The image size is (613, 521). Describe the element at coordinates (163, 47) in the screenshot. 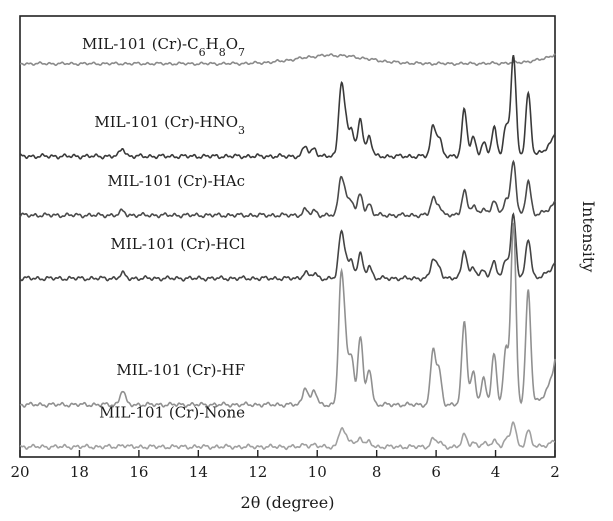

I see `series-label-0: MIL-101 (Cr)-C6H8O7` at that location.